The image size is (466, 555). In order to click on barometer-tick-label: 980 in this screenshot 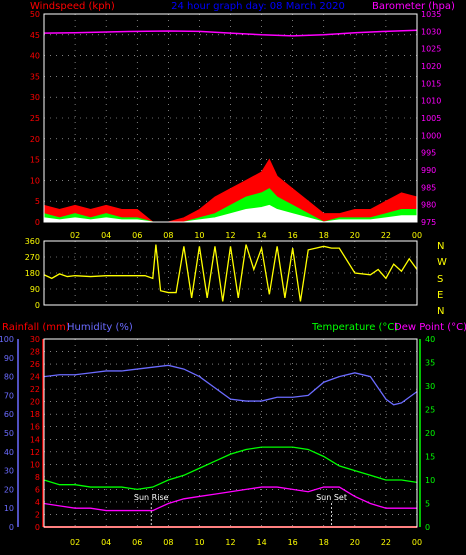, I will do `click(428, 205)`.